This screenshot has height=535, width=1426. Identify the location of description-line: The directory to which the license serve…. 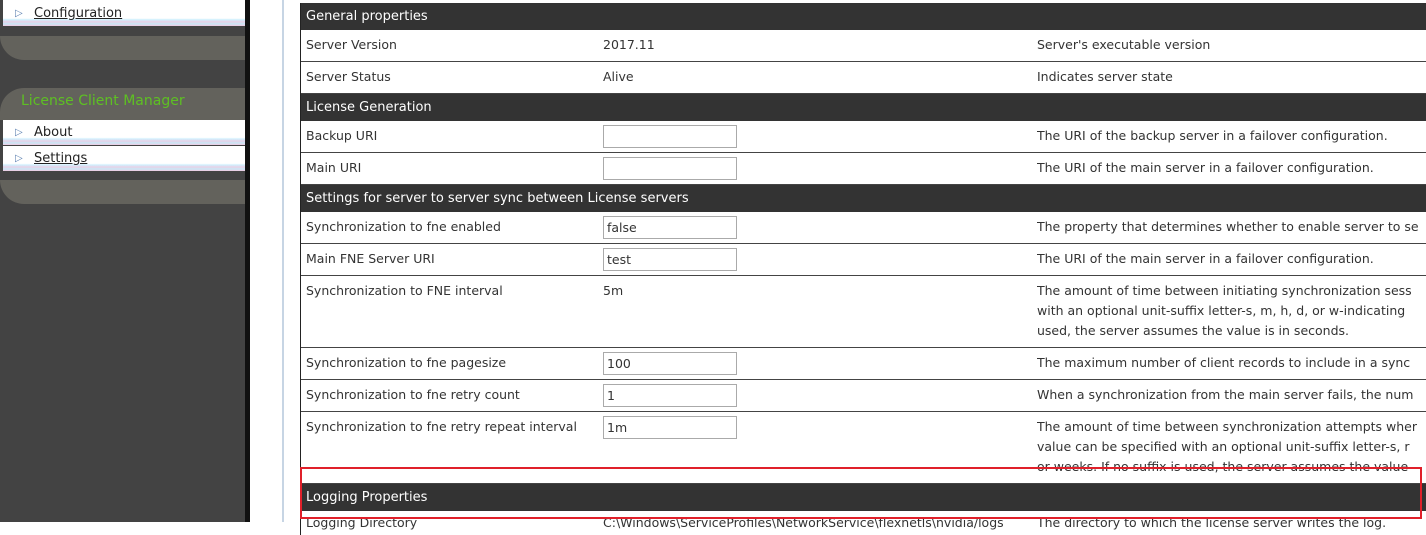
(1212, 522).